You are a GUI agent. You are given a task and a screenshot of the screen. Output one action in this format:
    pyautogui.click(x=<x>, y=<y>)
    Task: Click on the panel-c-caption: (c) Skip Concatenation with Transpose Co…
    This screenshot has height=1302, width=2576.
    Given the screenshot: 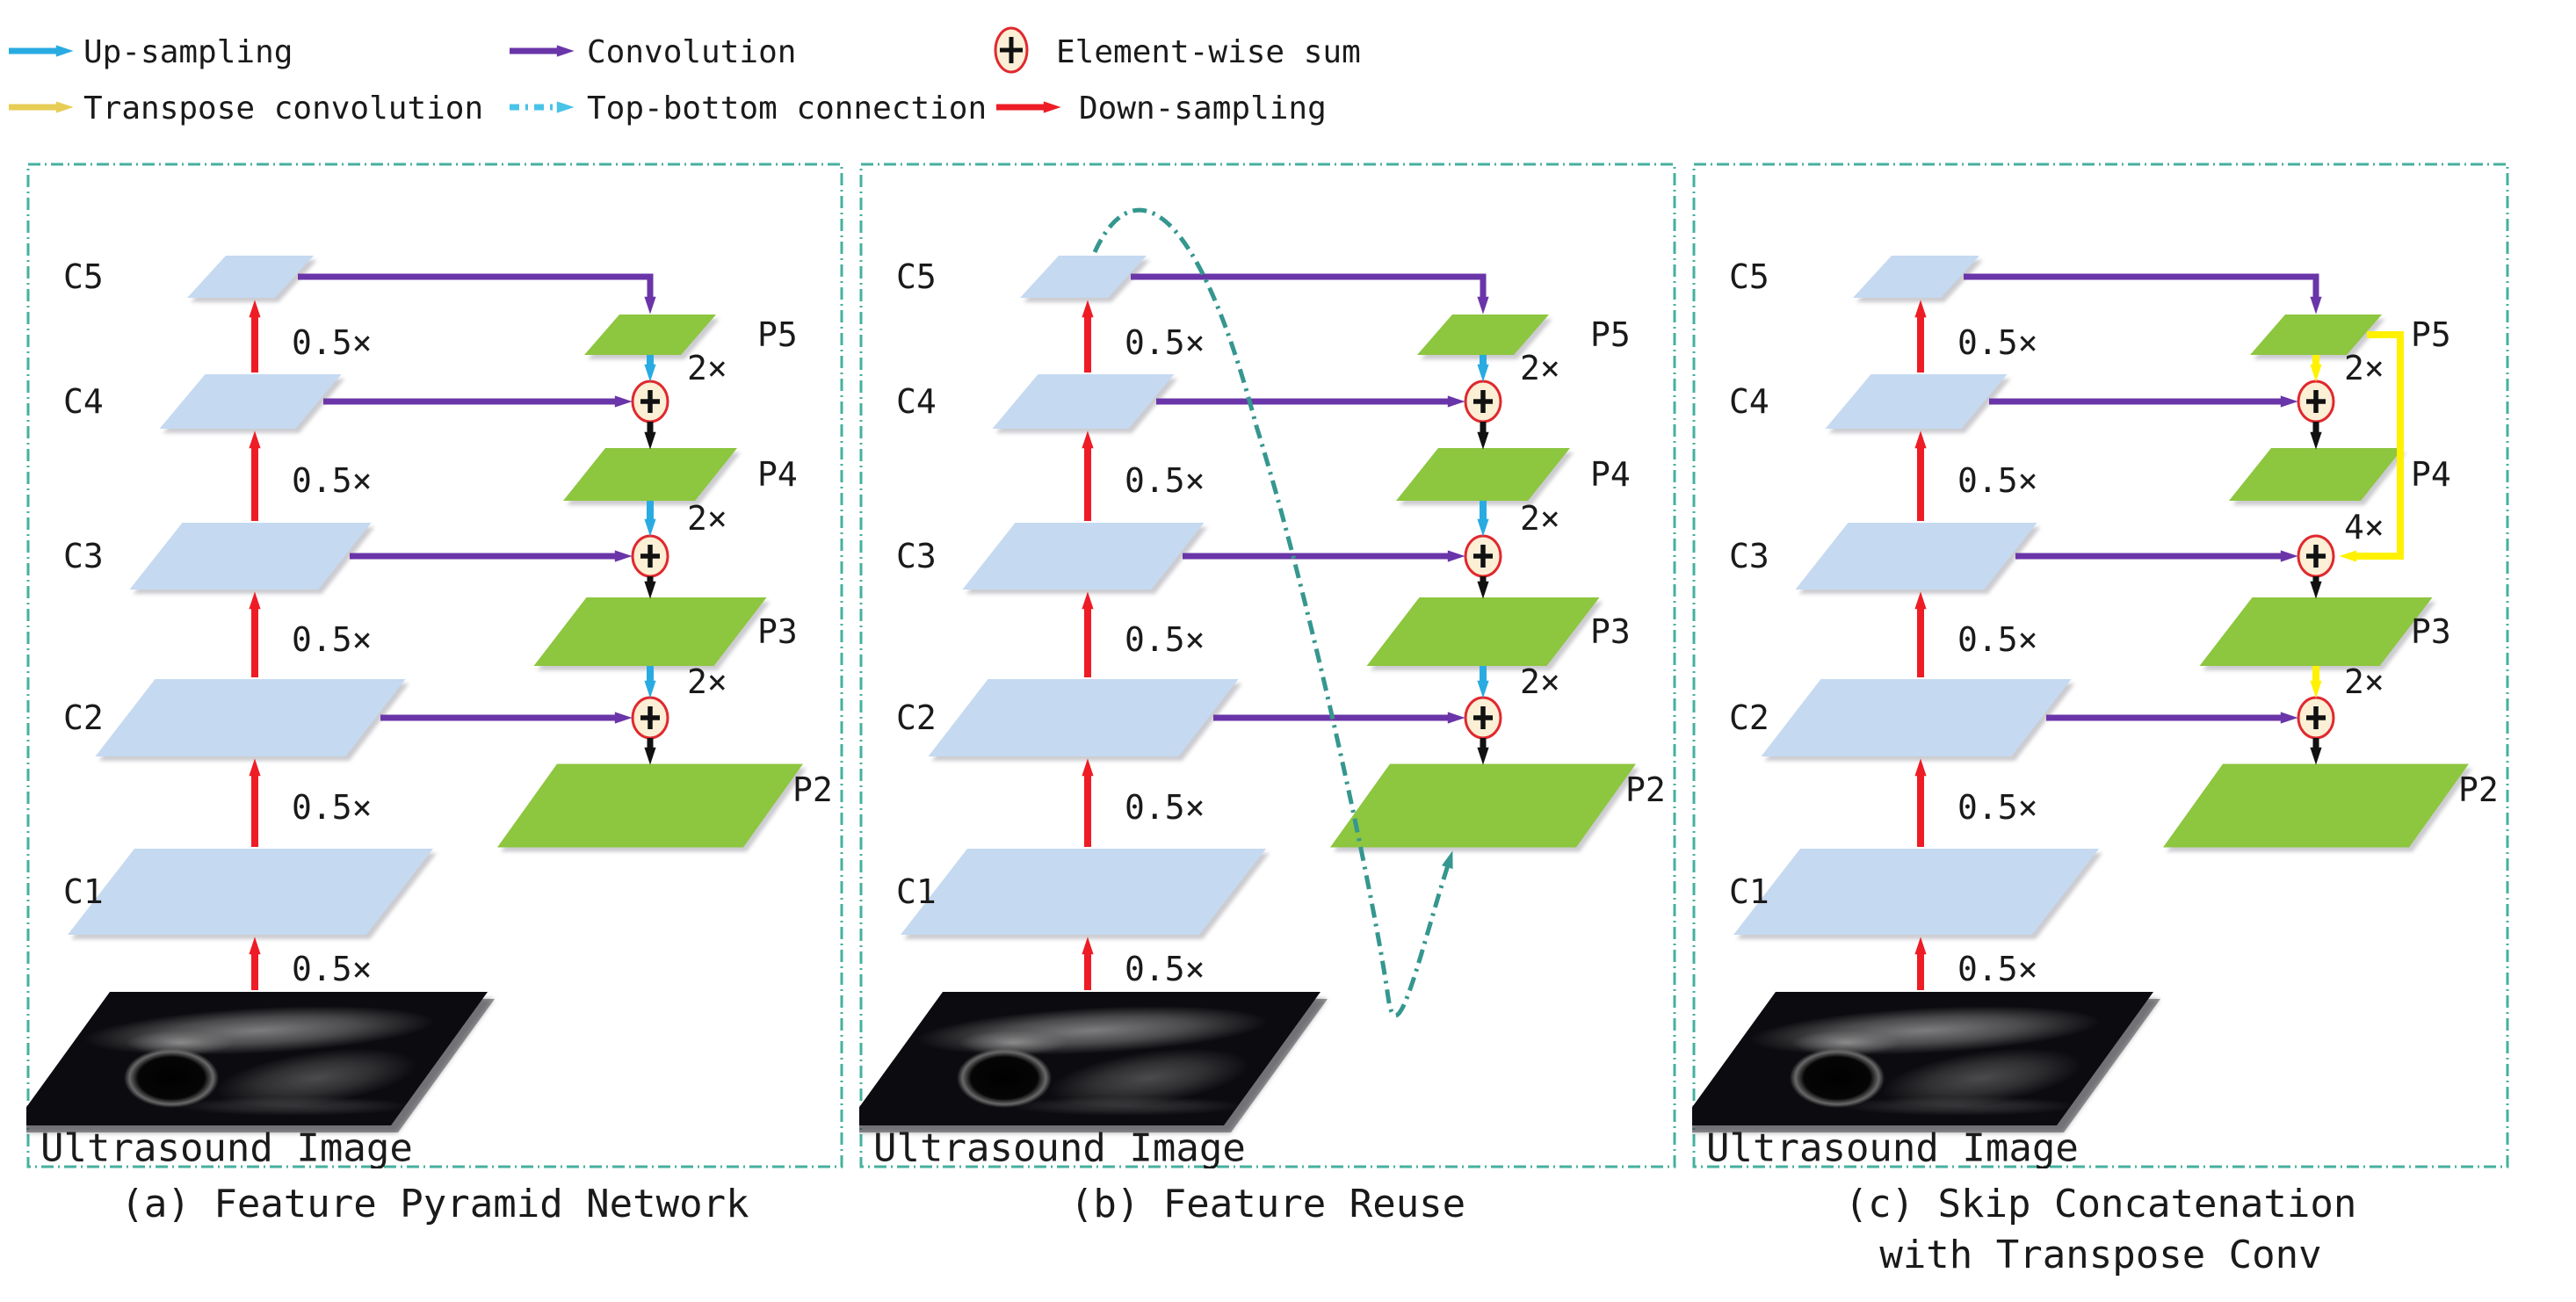 What is the action you would take?
    pyautogui.click(x=2100, y=1230)
    